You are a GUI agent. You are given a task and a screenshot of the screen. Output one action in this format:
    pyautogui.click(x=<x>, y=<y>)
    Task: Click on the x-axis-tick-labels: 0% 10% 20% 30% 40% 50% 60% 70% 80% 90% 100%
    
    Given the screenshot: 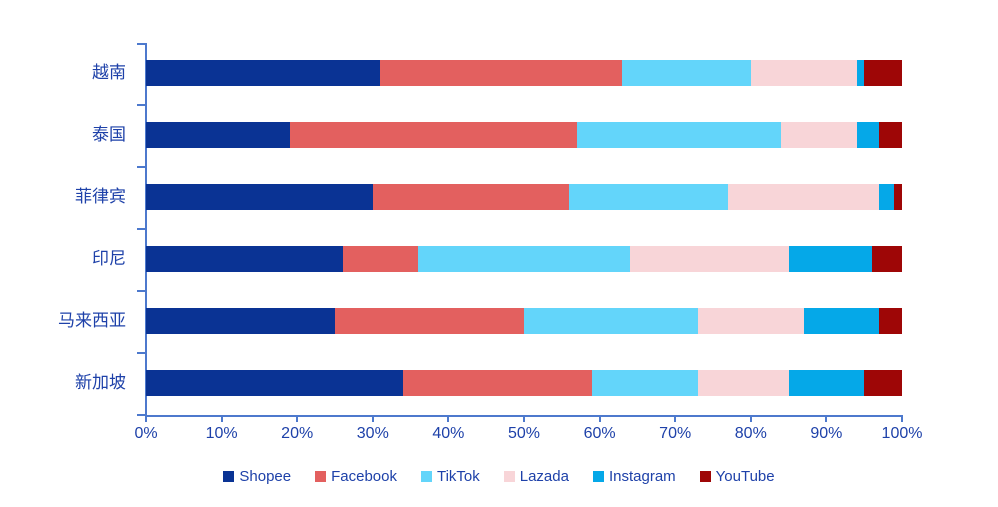 What is the action you would take?
    pyautogui.click(x=528, y=436)
    